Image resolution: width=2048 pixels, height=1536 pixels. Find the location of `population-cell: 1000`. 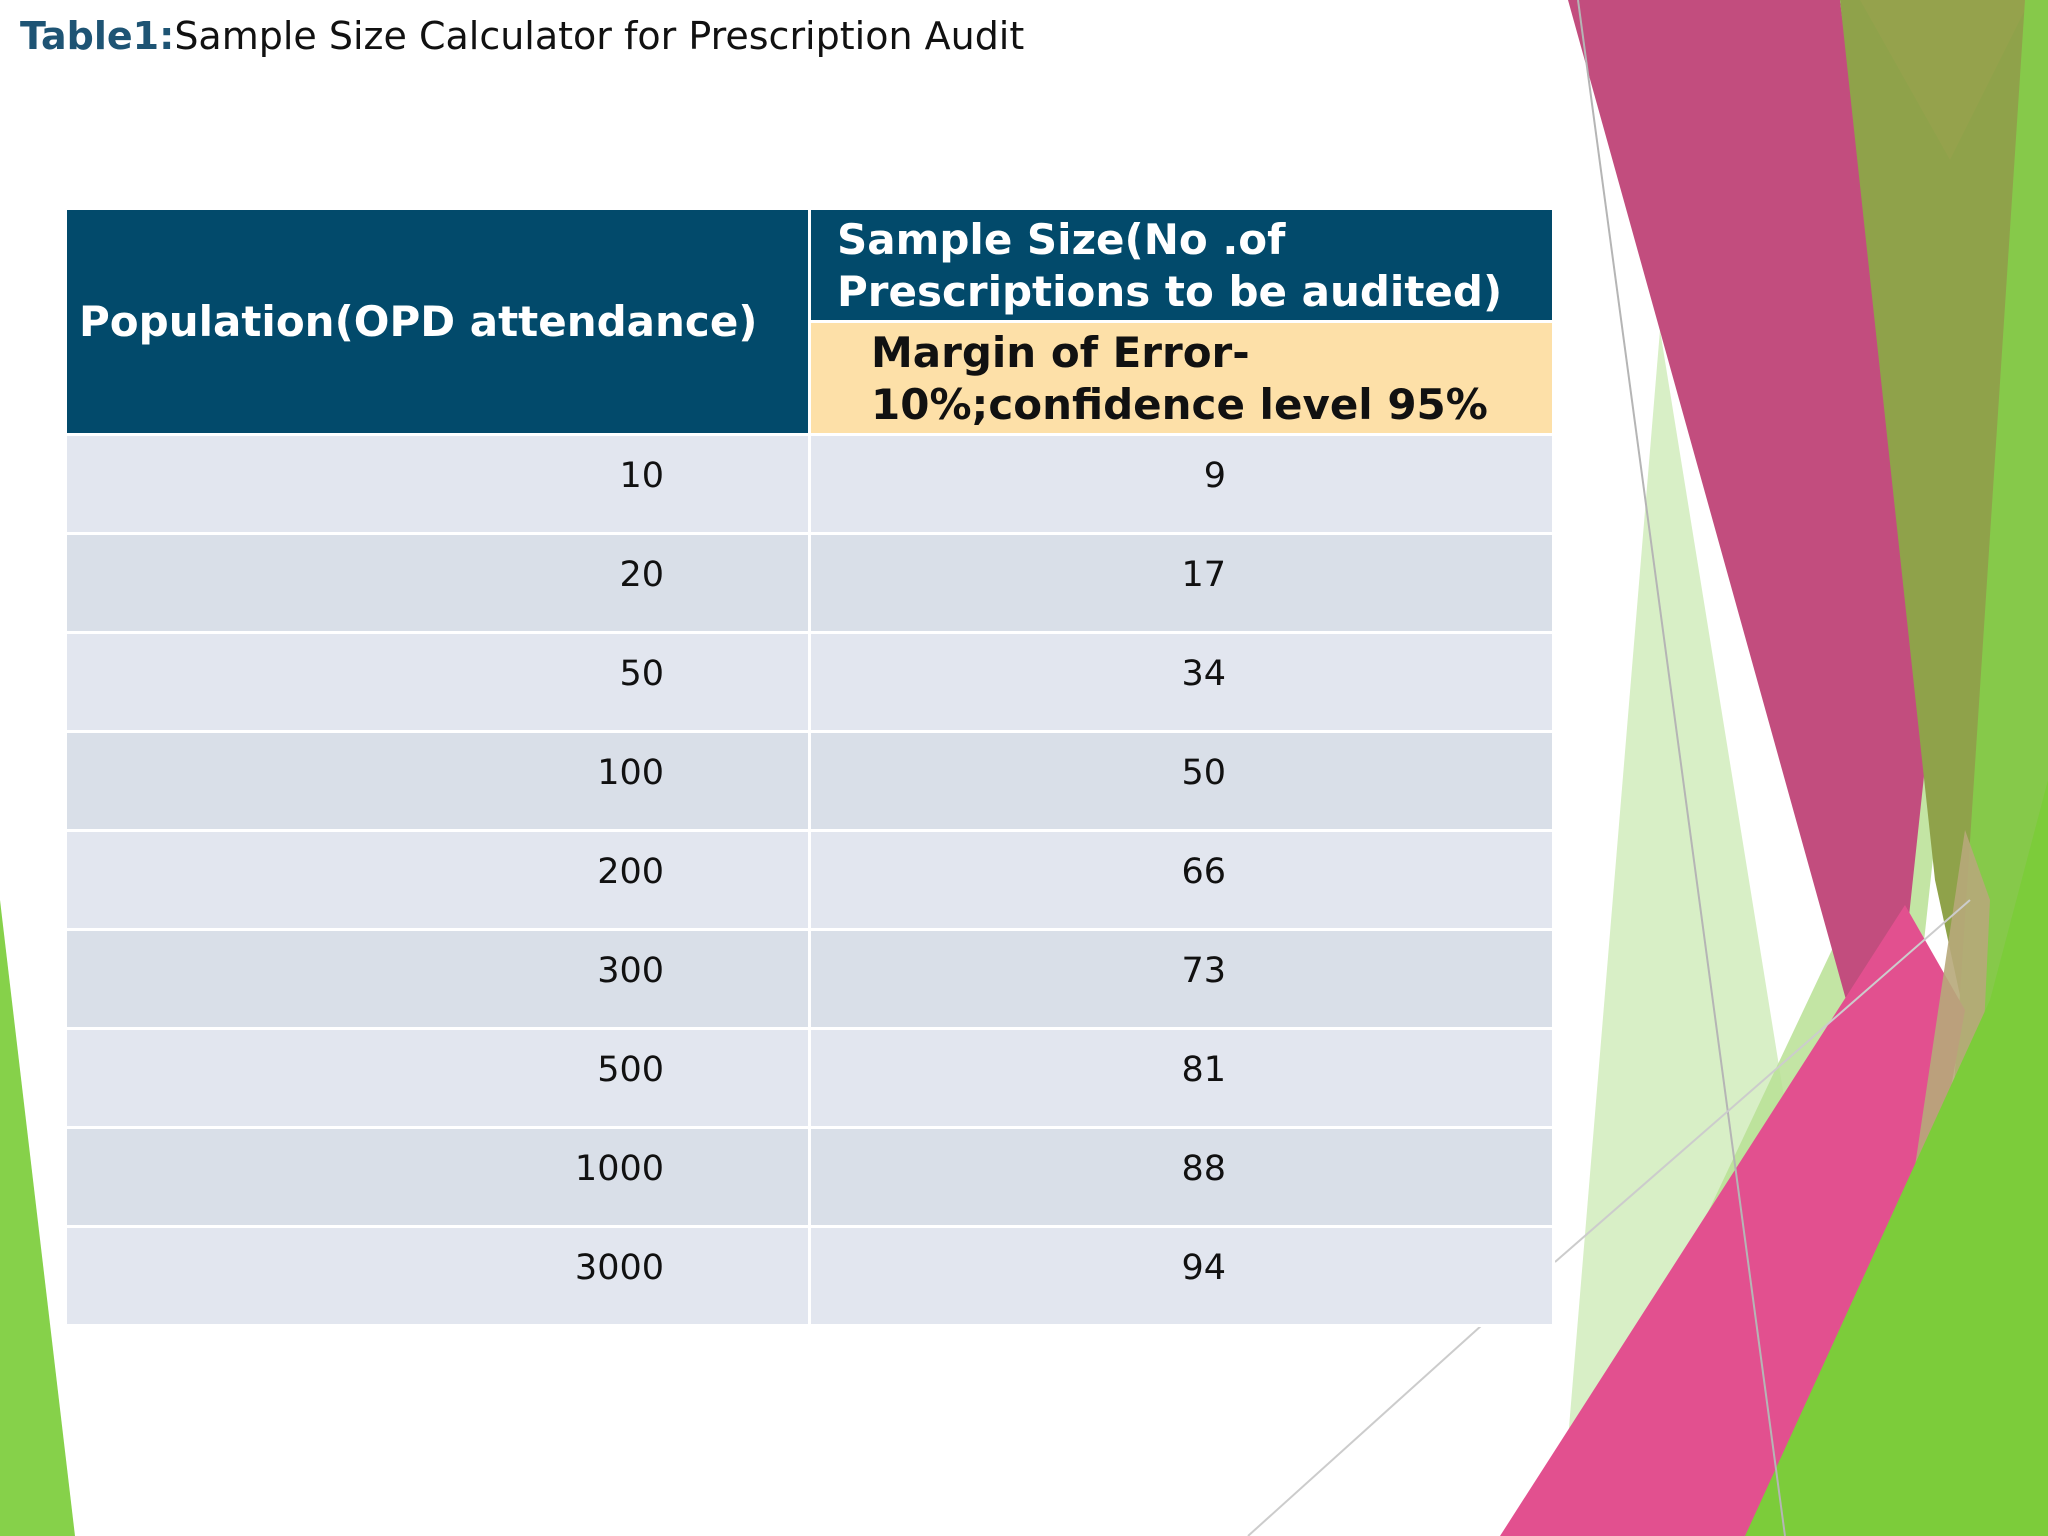

population-cell: 1000 is located at coordinates (437, 1177).